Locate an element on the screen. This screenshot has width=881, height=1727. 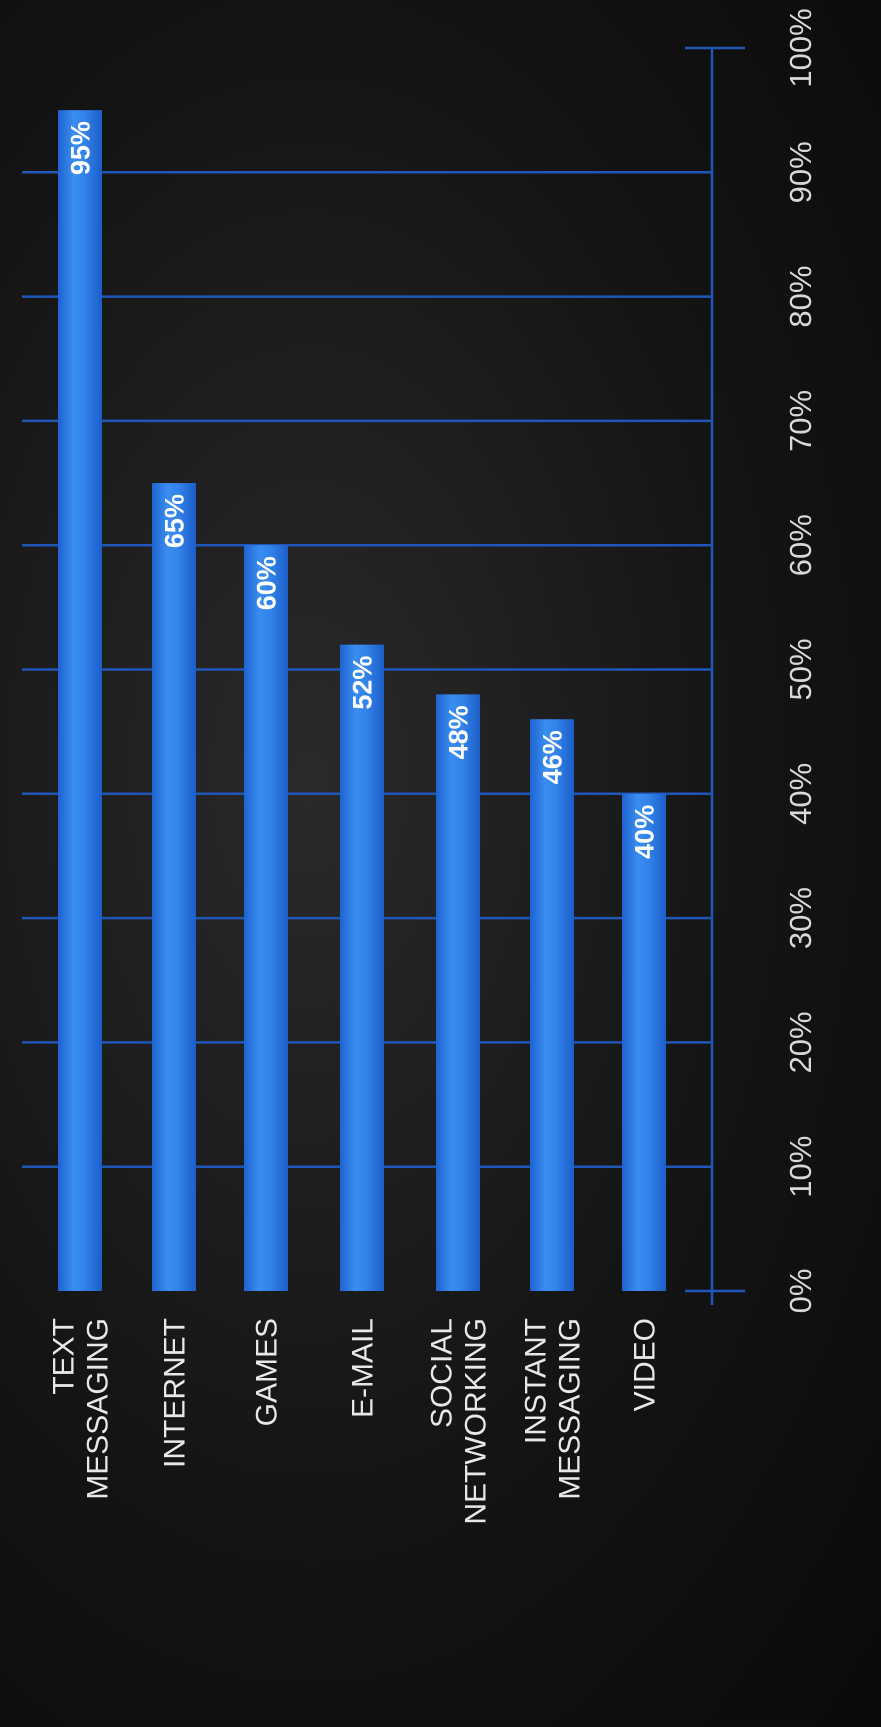
tick-label: 60% is located at coordinates (800, 545).